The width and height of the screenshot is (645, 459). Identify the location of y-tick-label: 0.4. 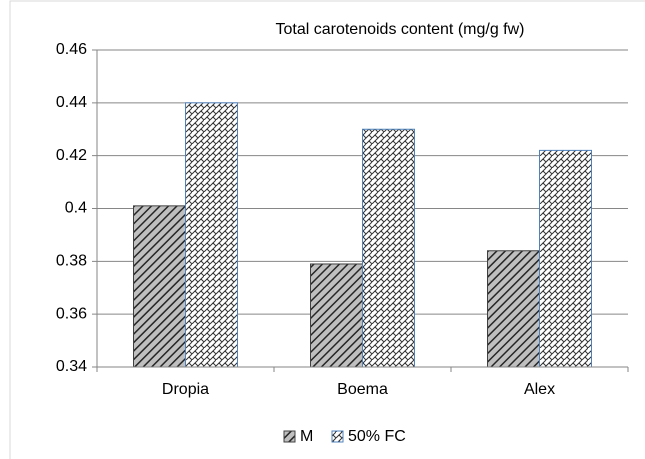
(76, 208).